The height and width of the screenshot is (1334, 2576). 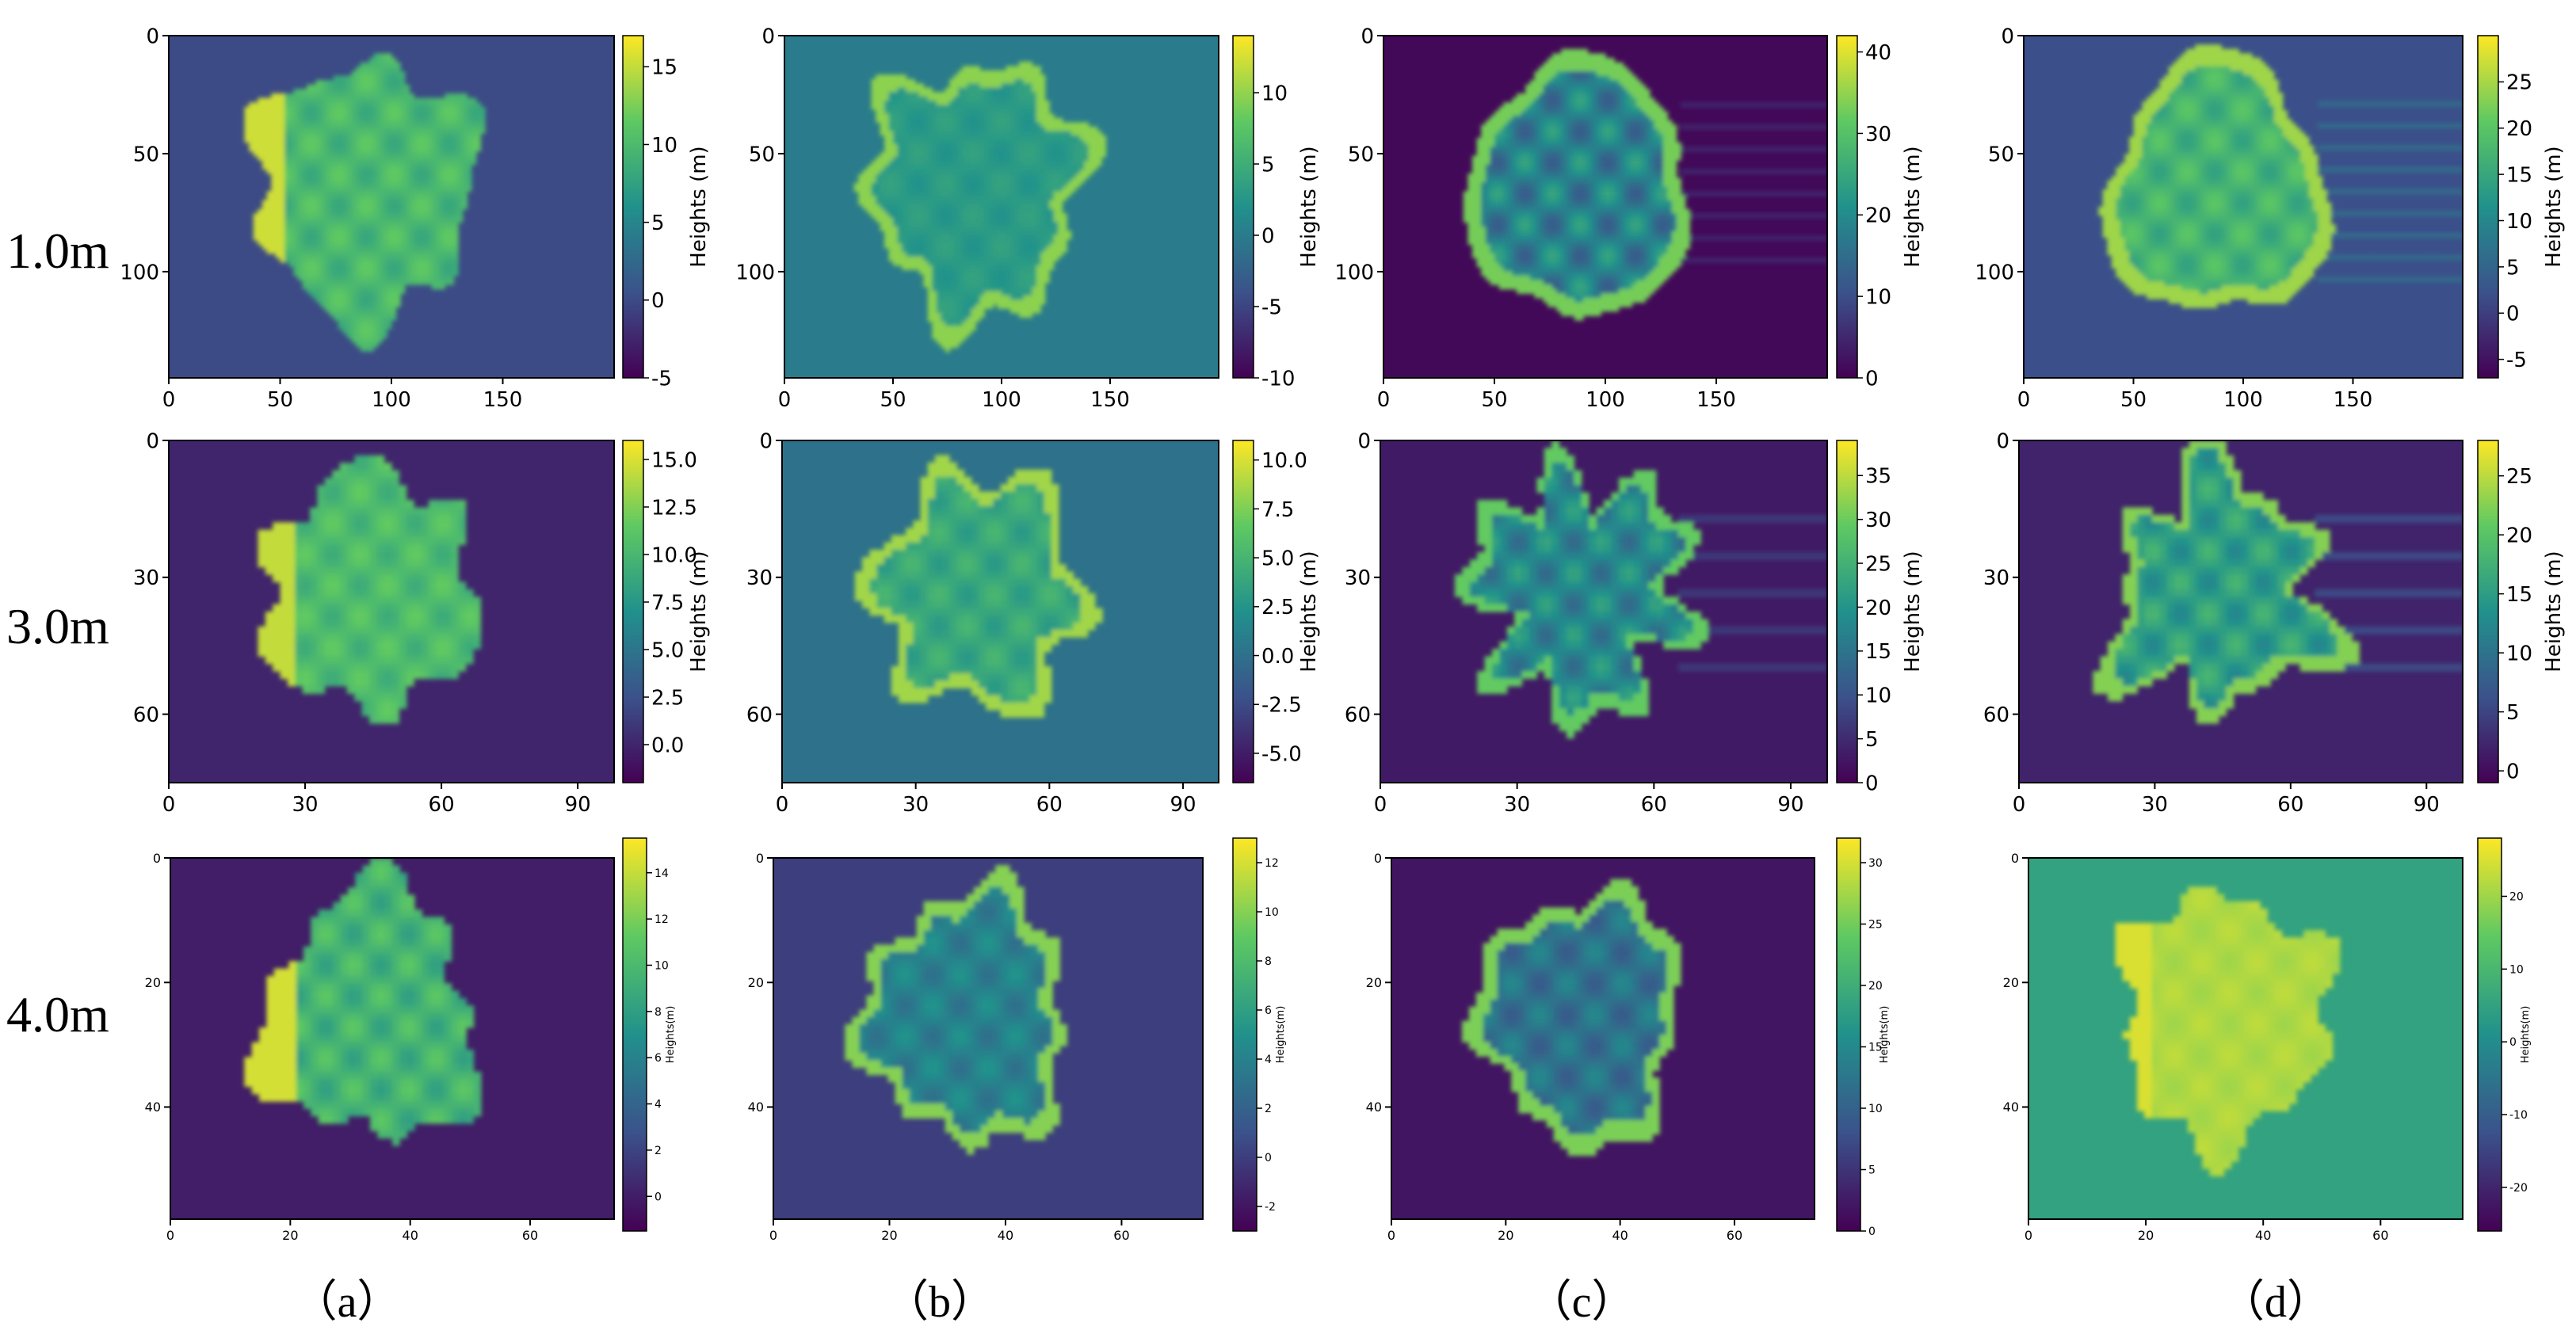 What do you see at coordinates (759, 715) in the screenshot?
I see `y-tick-label: 60` at bounding box center [759, 715].